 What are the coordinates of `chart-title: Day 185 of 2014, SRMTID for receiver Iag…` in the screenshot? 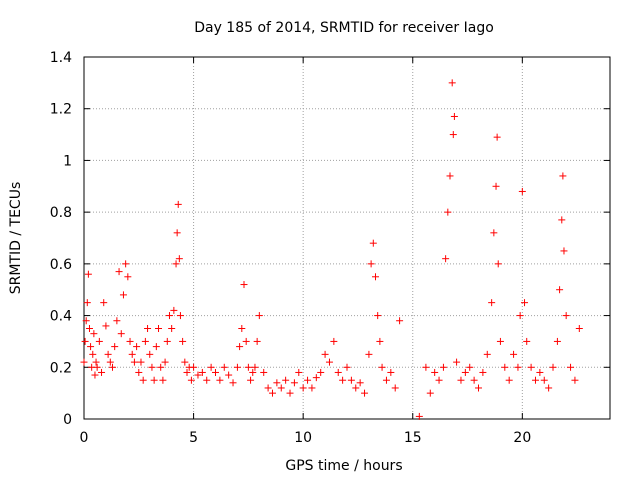 It's located at (344, 28).